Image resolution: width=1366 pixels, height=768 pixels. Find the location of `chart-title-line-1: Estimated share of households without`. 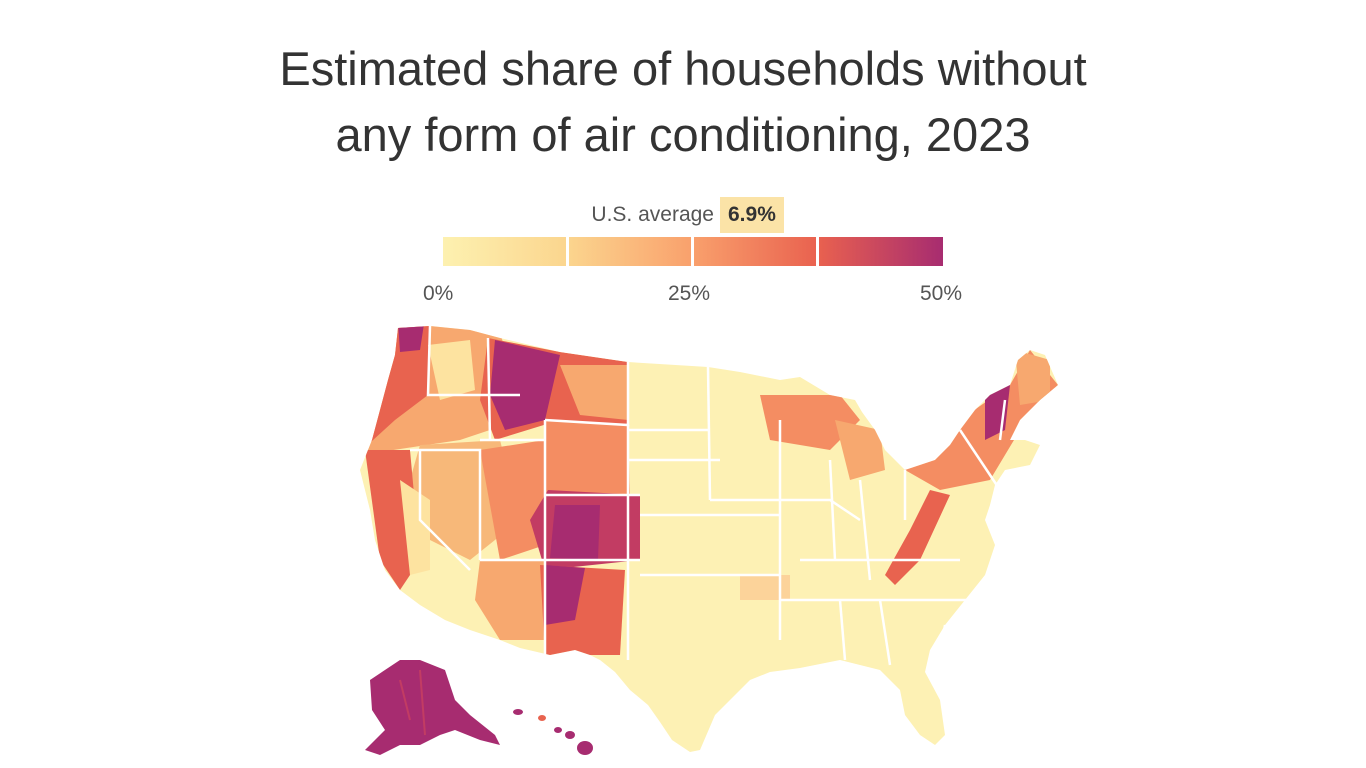

chart-title-line-1: Estimated share of households without is located at coordinates (683, 68).